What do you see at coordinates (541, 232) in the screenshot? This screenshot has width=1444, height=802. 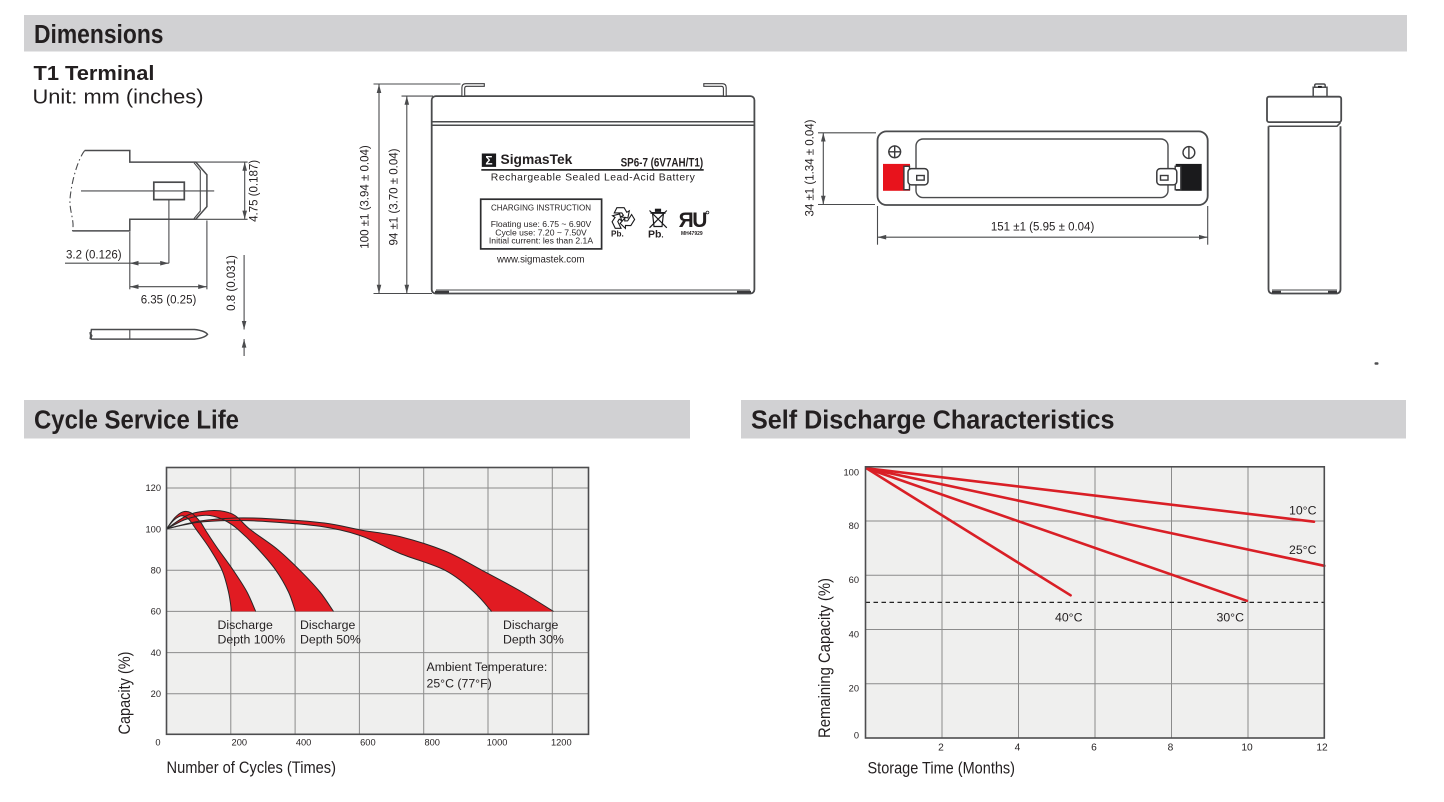 I see `svg-text: Cycle use: 7.20 ~ 7.50V` at bounding box center [541, 232].